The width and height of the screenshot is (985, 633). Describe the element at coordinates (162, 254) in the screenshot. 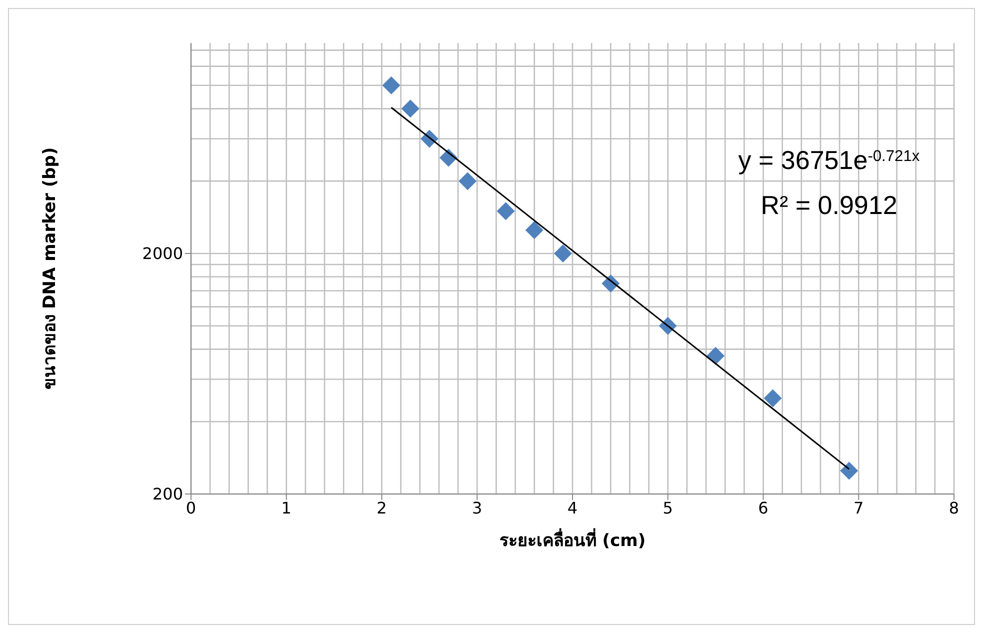

I see `y-tick-label: 2000` at that location.